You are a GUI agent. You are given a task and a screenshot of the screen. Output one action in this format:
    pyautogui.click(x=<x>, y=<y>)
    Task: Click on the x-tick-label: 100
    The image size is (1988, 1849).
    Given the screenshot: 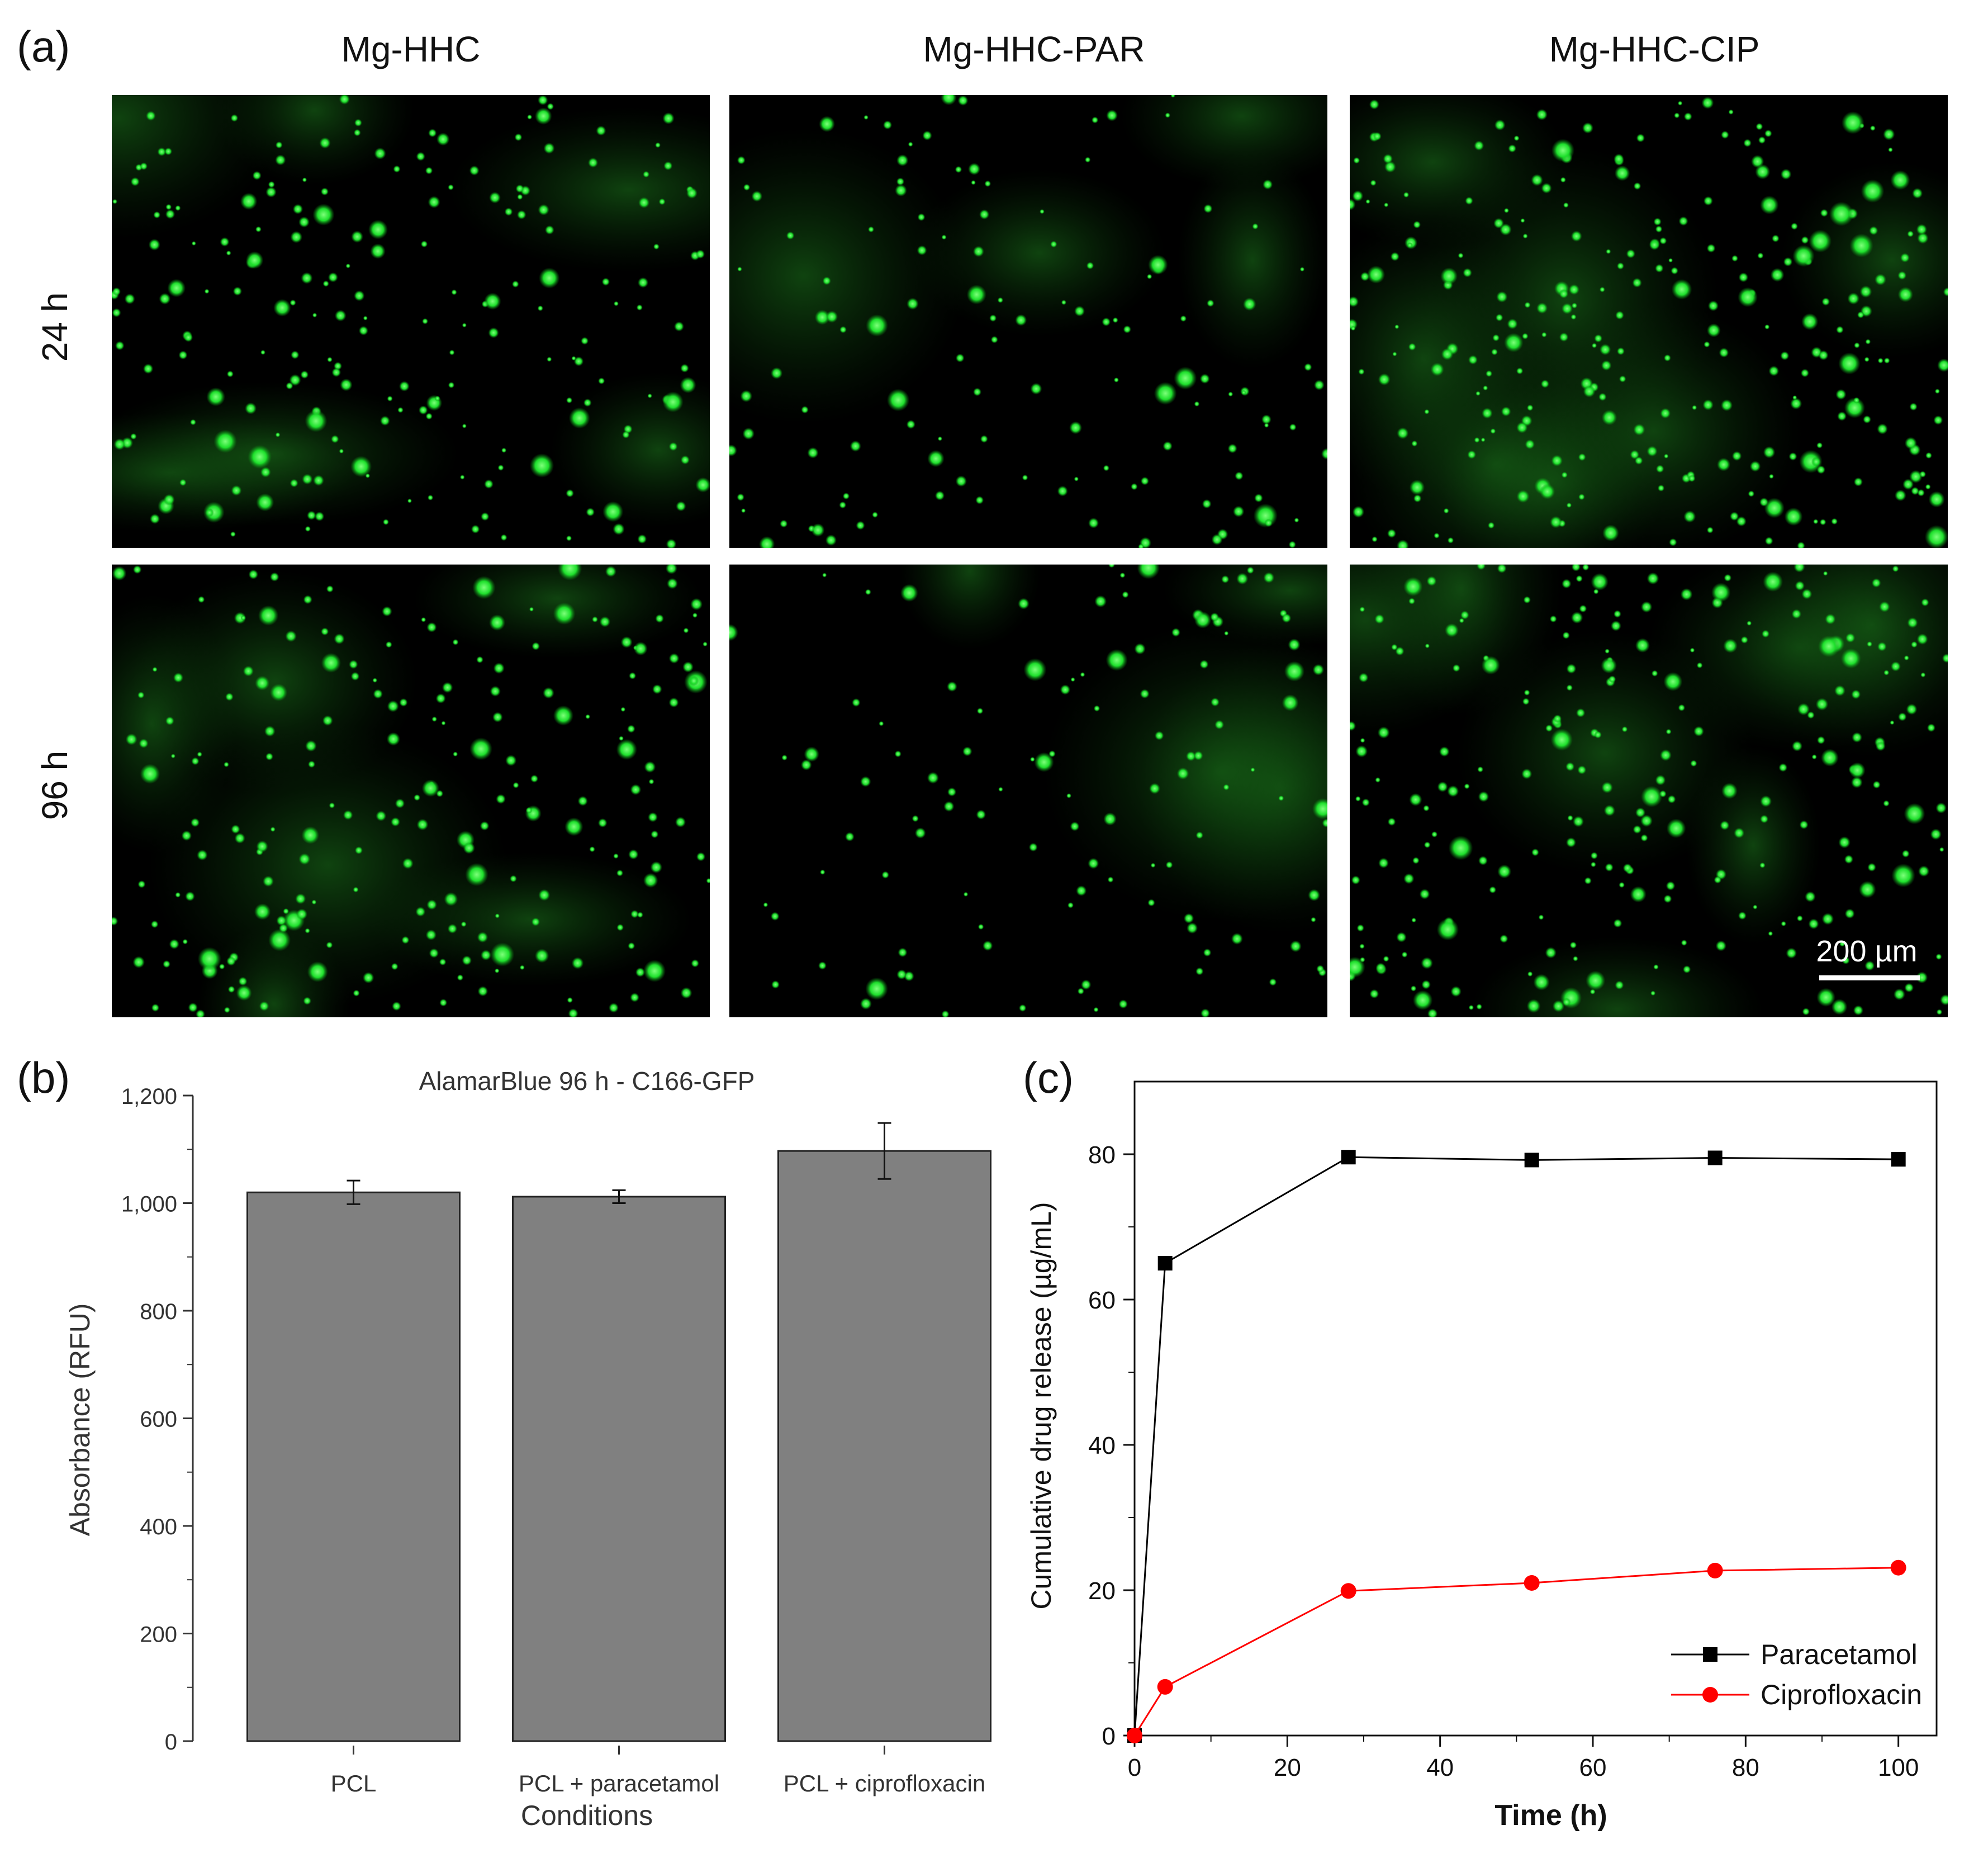 What is the action you would take?
    pyautogui.click(x=1898, y=1767)
    